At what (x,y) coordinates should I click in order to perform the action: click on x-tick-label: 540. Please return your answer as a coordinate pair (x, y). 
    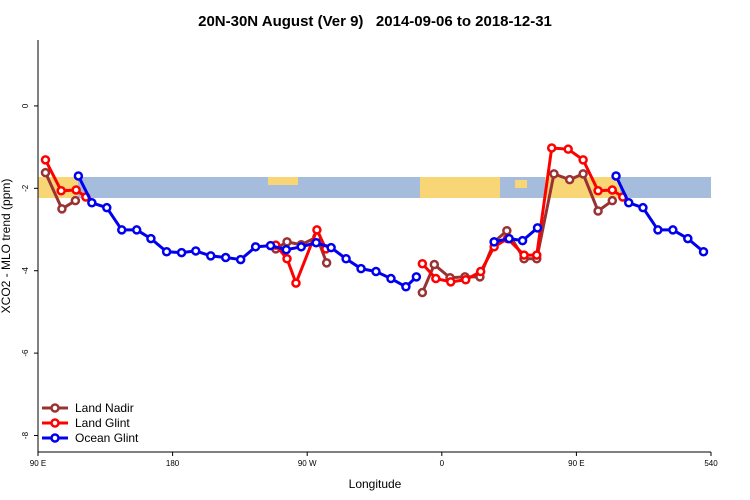
    Looking at the image, I should click on (711, 463).